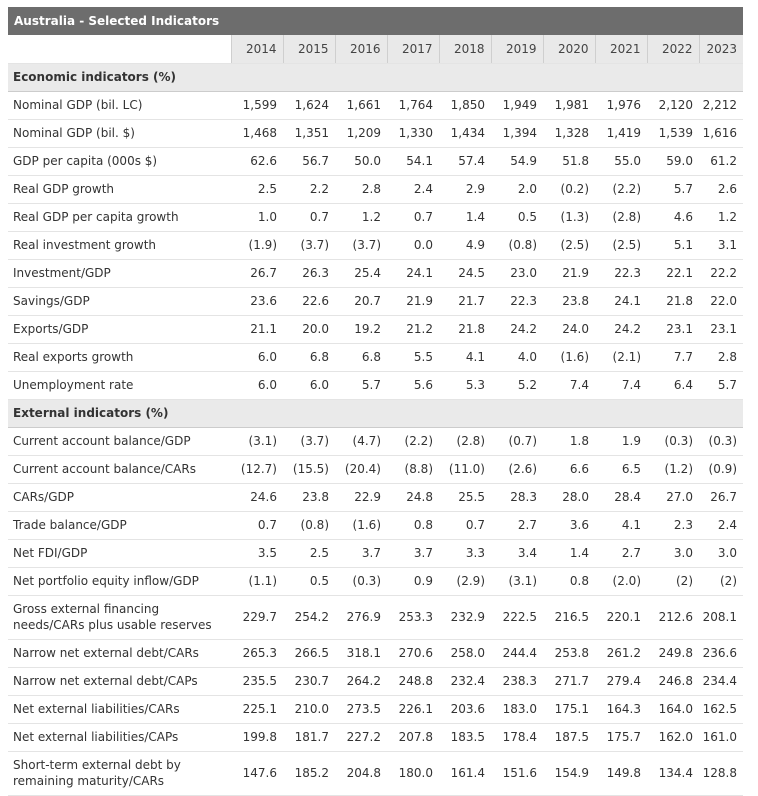 This screenshot has height=796, width=758. I want to click on value-cell: (1.9), so click(257, 245).